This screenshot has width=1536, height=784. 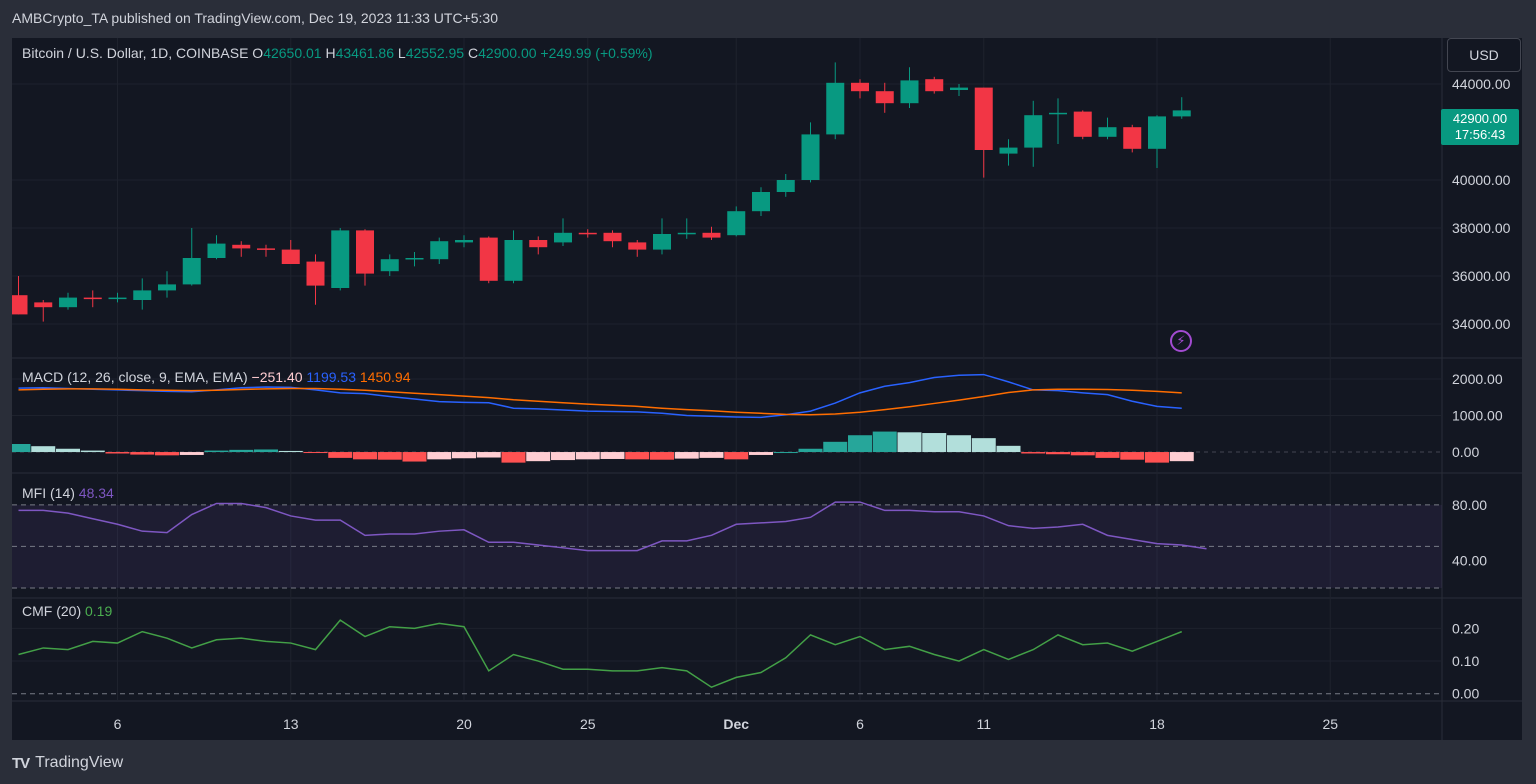 I want to click on footer: TV TradingView, so click(x=67, y=763).